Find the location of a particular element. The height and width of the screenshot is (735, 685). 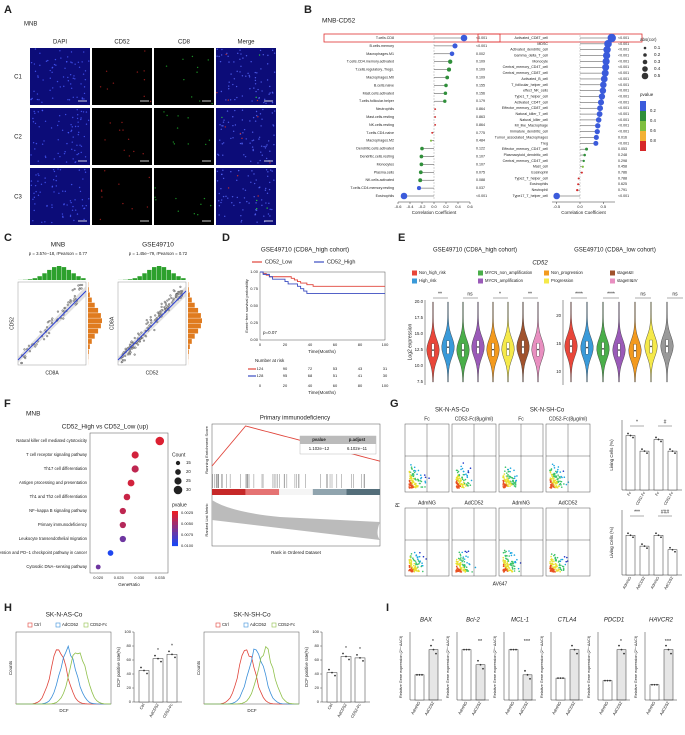

risk-count: 43 is located at coordinates (360, 368).